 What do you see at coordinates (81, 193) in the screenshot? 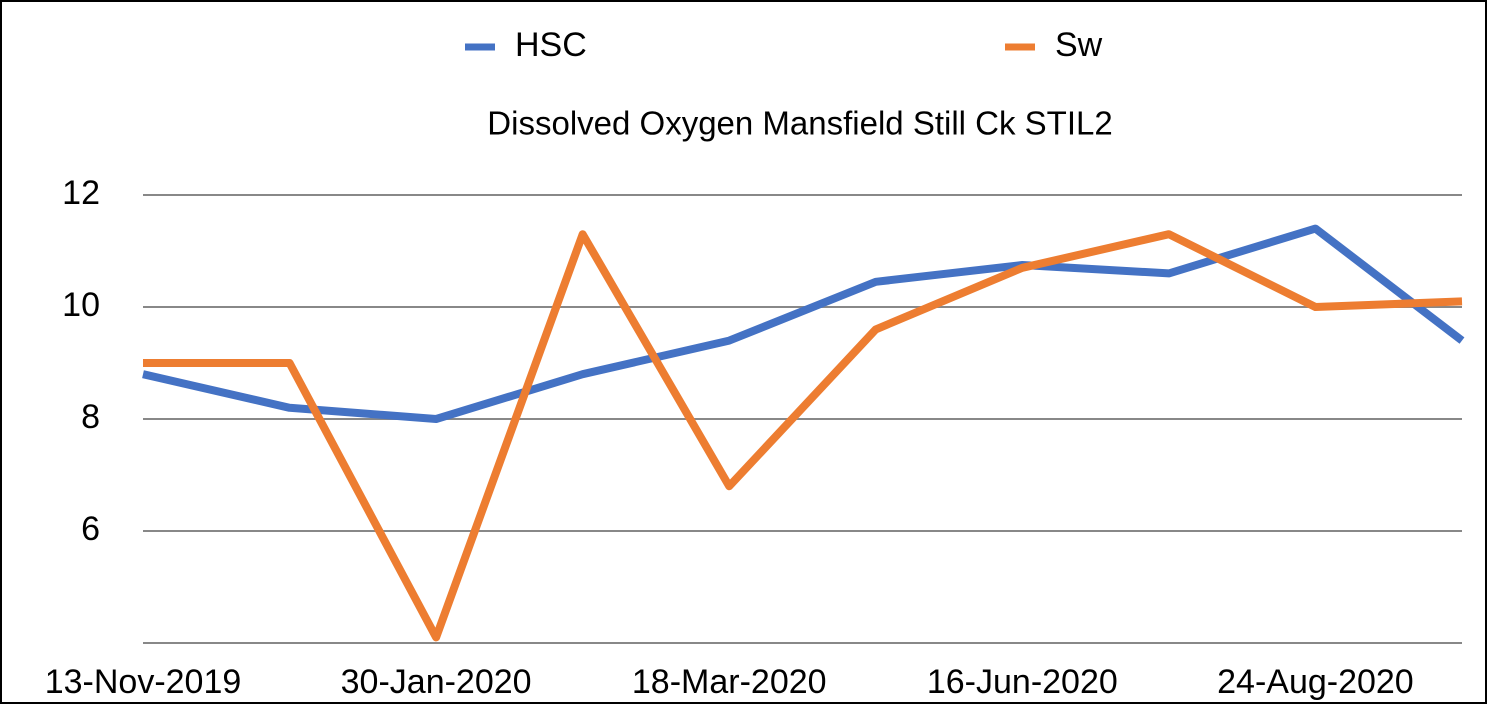
I see `y-tick-label: 12` at bounding box center [81, 193].